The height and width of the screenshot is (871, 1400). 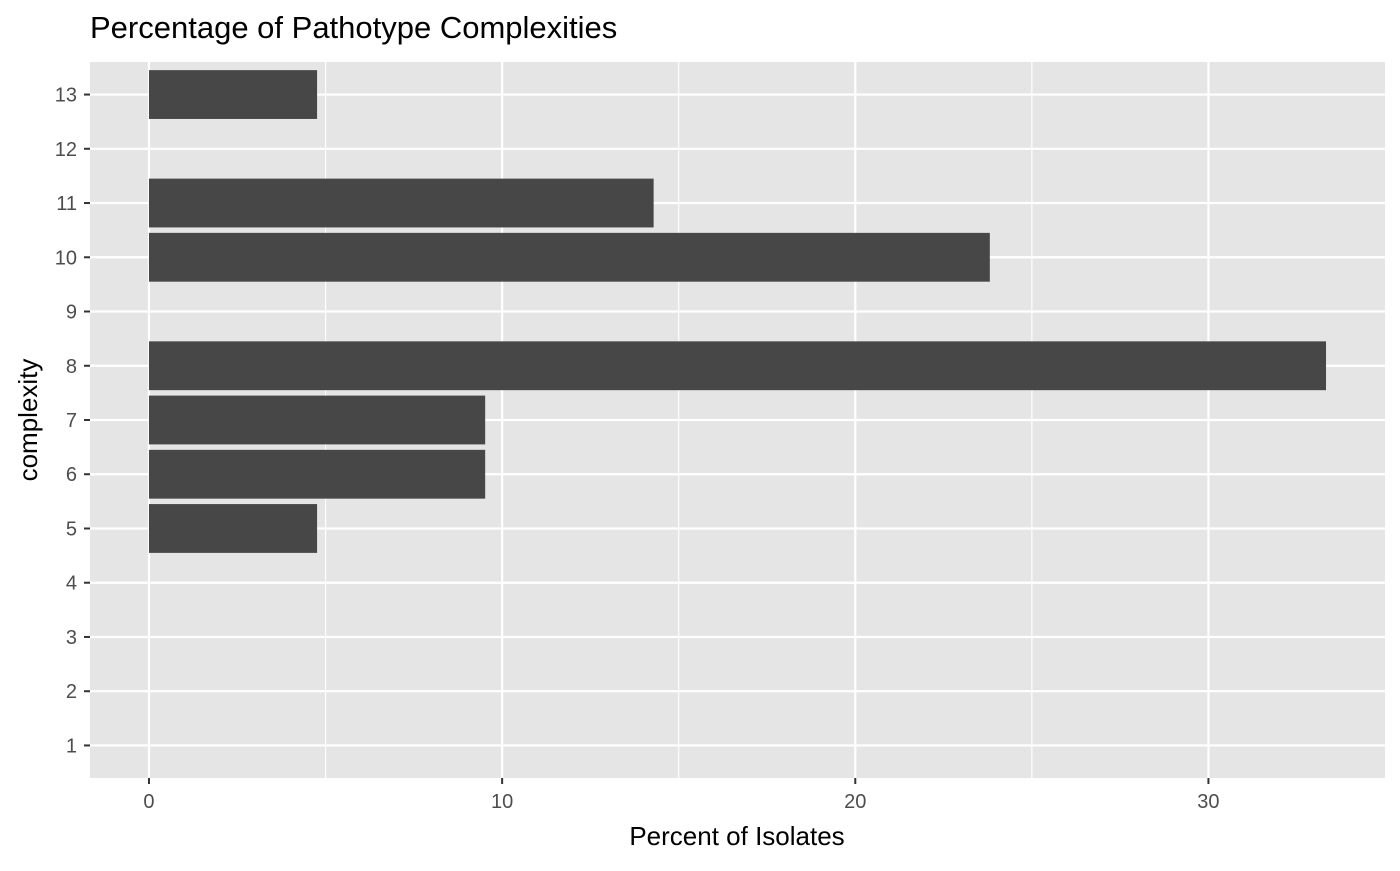 I want to click on chart-title: Percentage of Pathotype Complexities, so click(x=353, y=27).